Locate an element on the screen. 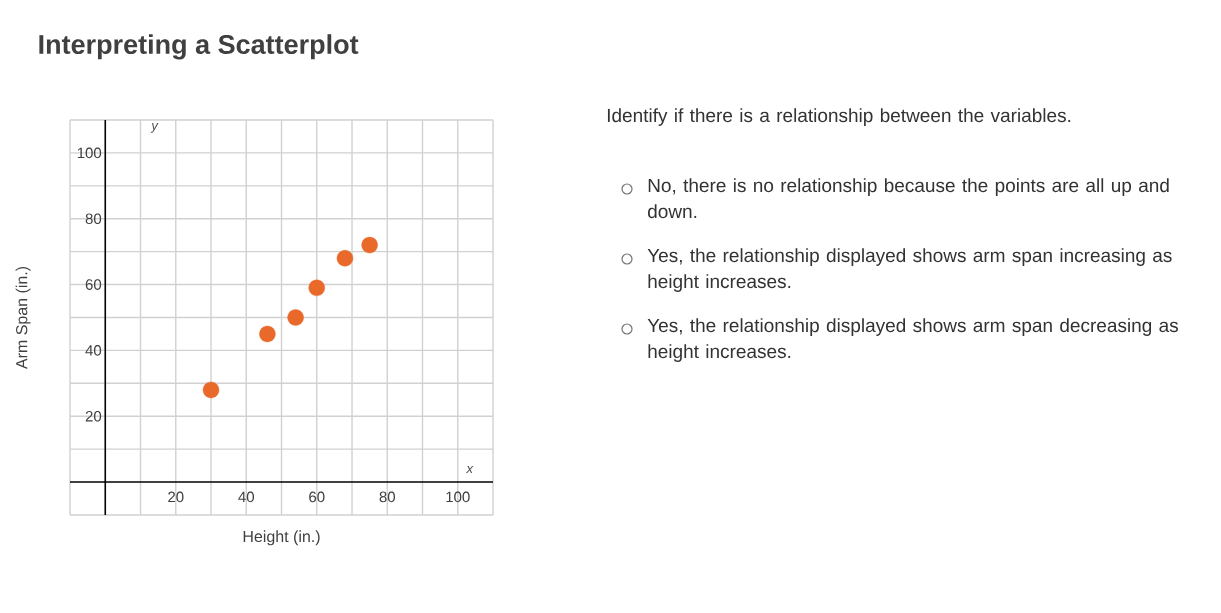 The width and height of the screenshot is (1221, 613). text: No, there is no relationship because the points are all up and down. is located at coordinates (908, 198).